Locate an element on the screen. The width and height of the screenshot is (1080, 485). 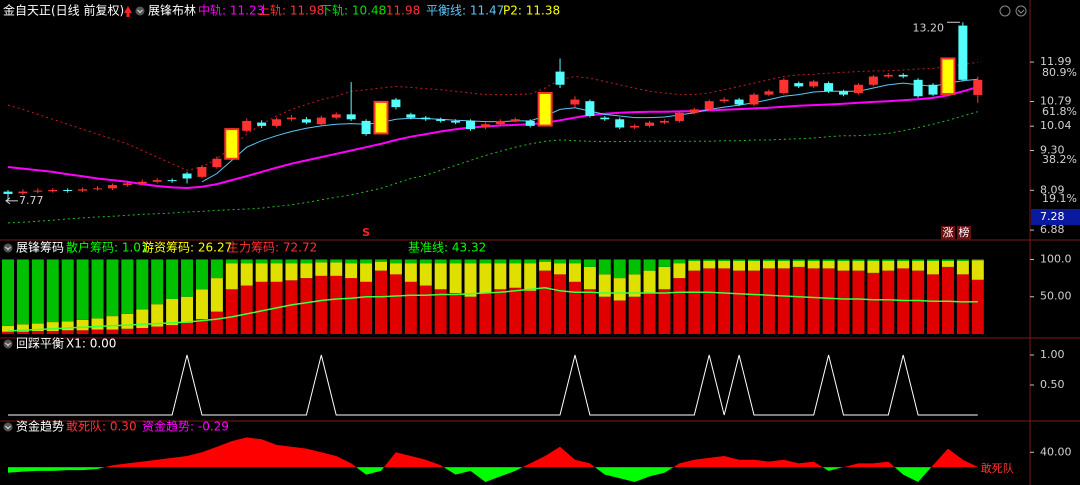
trend-area-positive is located at coordinates (541, 452).